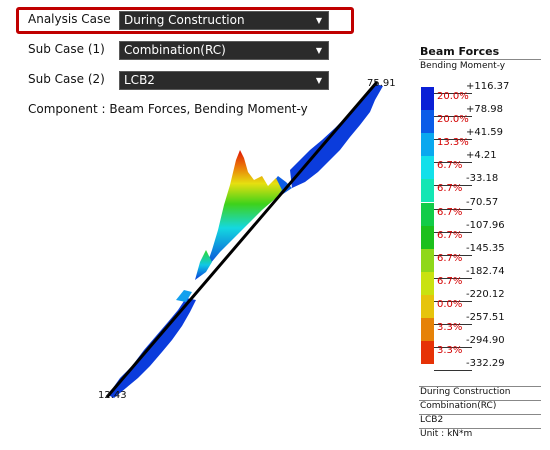 Image resolution: width=550 pixels, height=450 pixels. Describe the element at coordinates (485, 364) in the screenshot. I see `legend-value: -332.29` at that location.